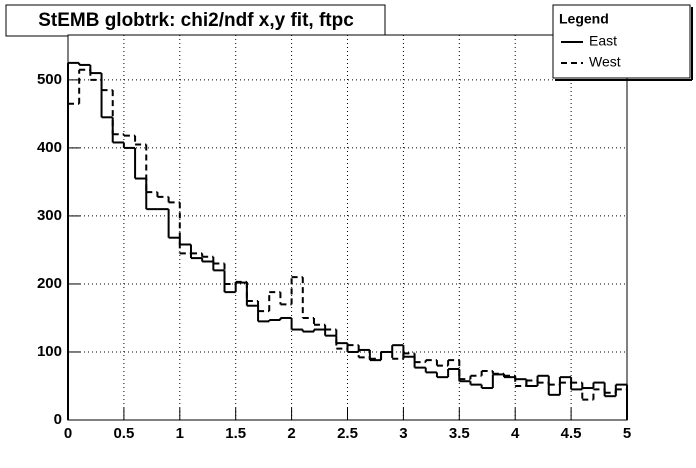 The width and height of the screenshot is (696, 468). I want to click on y-tick-label: 500, so click(49, 79).